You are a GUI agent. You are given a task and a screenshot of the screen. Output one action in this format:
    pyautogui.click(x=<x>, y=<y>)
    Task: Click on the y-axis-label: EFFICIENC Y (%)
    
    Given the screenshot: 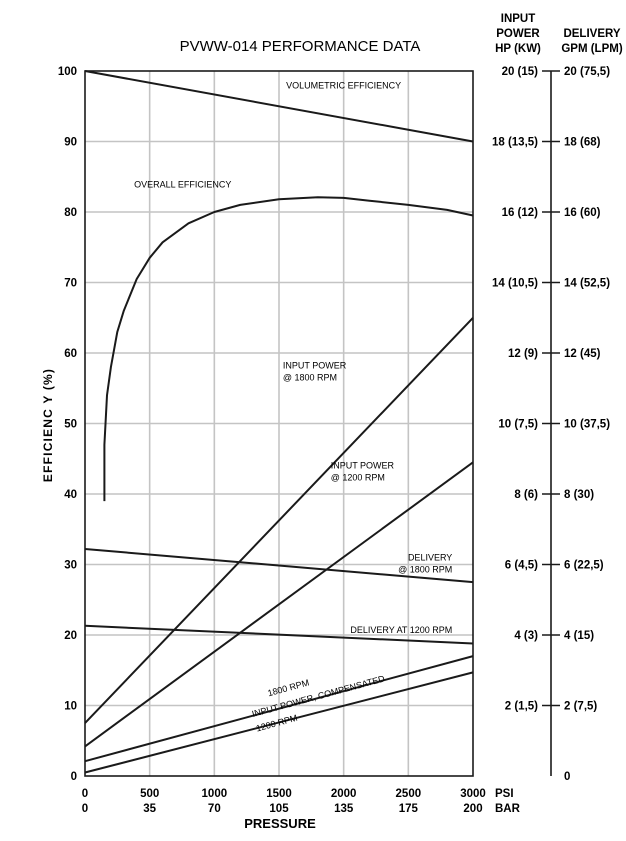 What is the action you would take?
    pyautogui.click(x=48, y=425)
    